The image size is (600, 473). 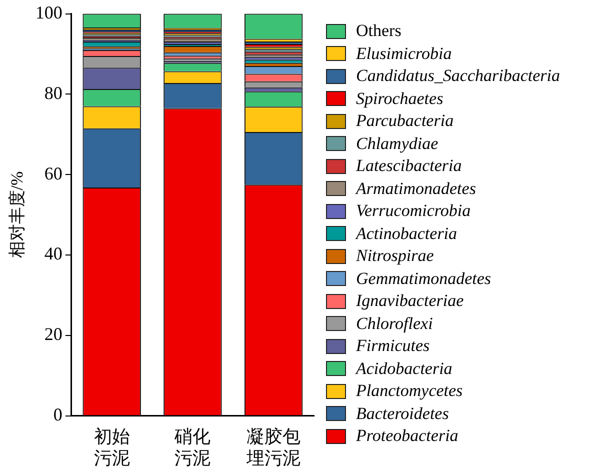 I want to click on legend-label: Nitrospirae, so click(x=395, y=256).